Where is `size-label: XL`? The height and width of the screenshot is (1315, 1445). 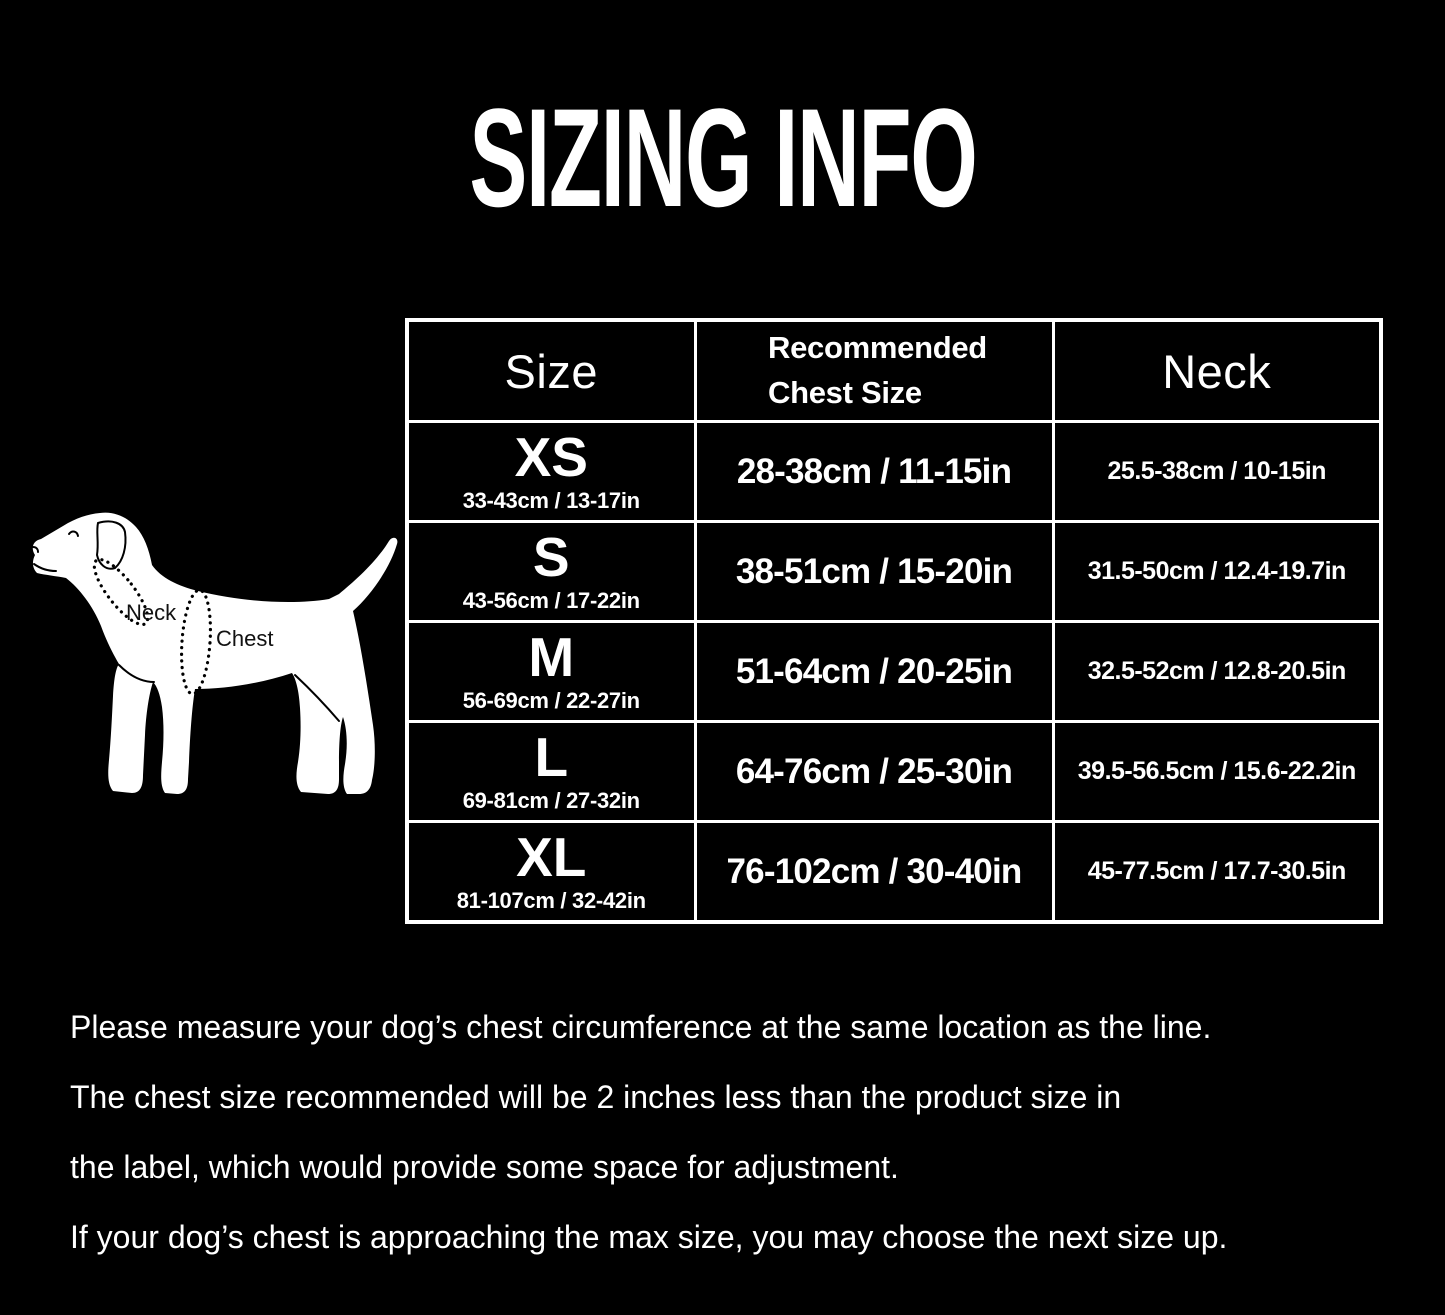 size-label: XL is located at coordinates (551, 856).